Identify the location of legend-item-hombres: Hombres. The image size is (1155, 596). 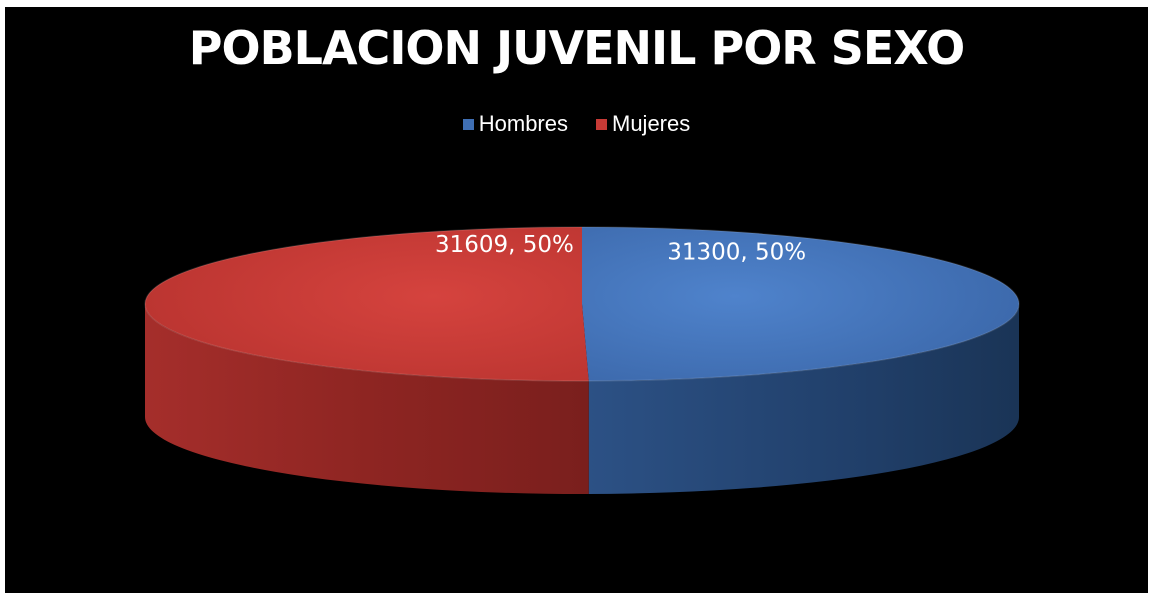
(515, 124).